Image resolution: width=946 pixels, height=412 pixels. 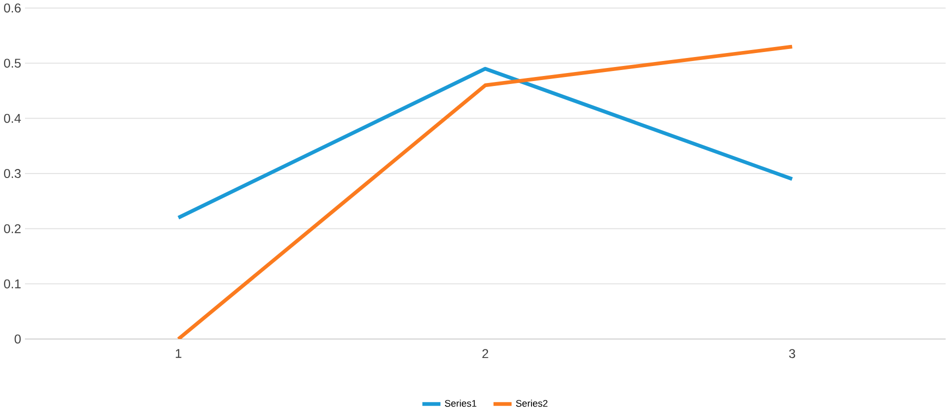 I want to click on x-tick-label: 3, so click(x=792, y=353).